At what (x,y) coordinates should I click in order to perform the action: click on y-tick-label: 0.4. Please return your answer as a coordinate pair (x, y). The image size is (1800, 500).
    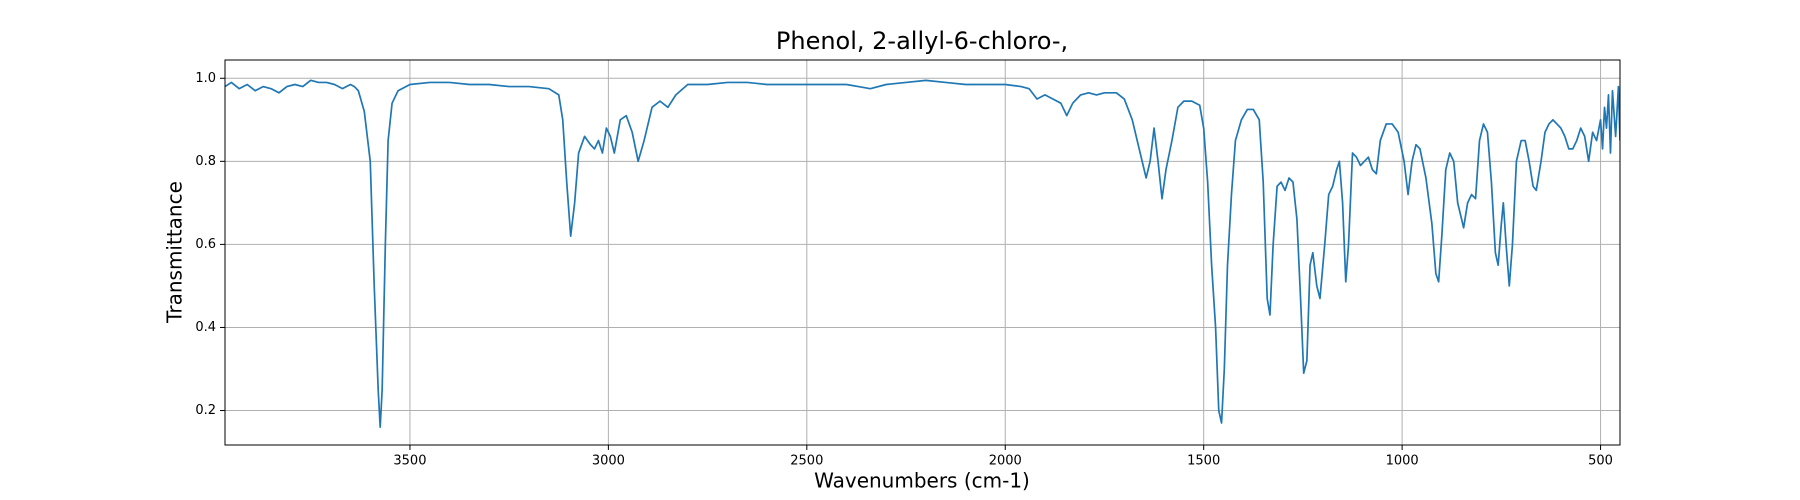
    Looking at the image, I should click on (205, 327).